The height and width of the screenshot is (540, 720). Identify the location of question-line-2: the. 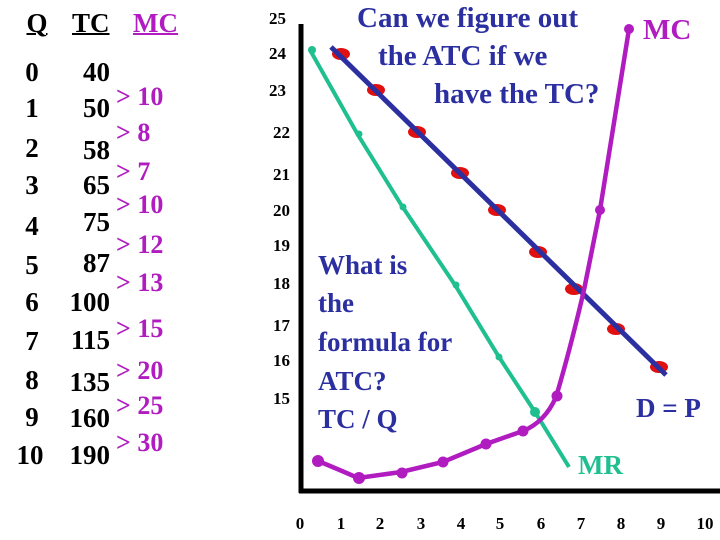
(336, 303).